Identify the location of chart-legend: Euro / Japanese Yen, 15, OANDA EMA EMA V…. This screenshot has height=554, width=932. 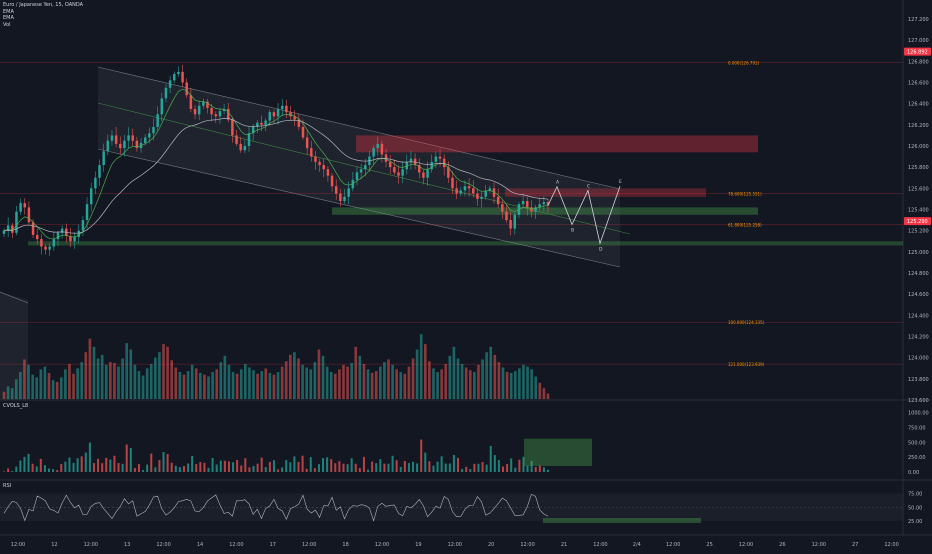
(43, 15).